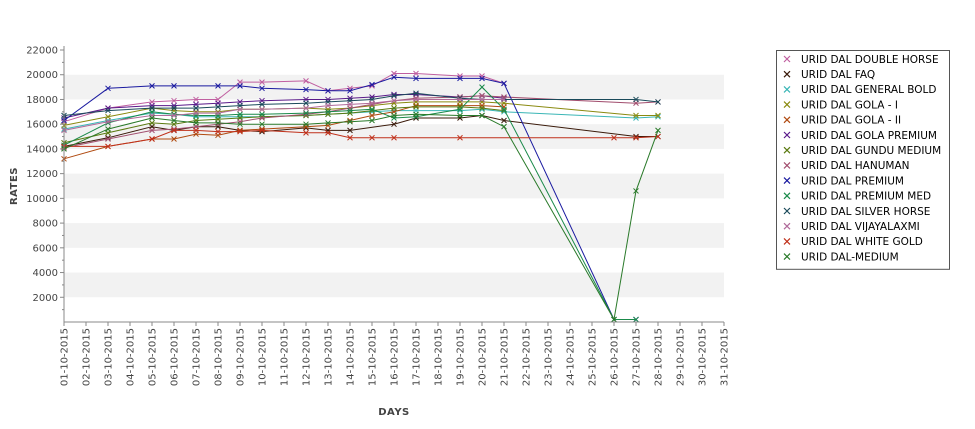  Describe the element at coordinates (862, 242) in the screenshot. I see `legend-label: URID DAL WHITE GOLD` at that location.